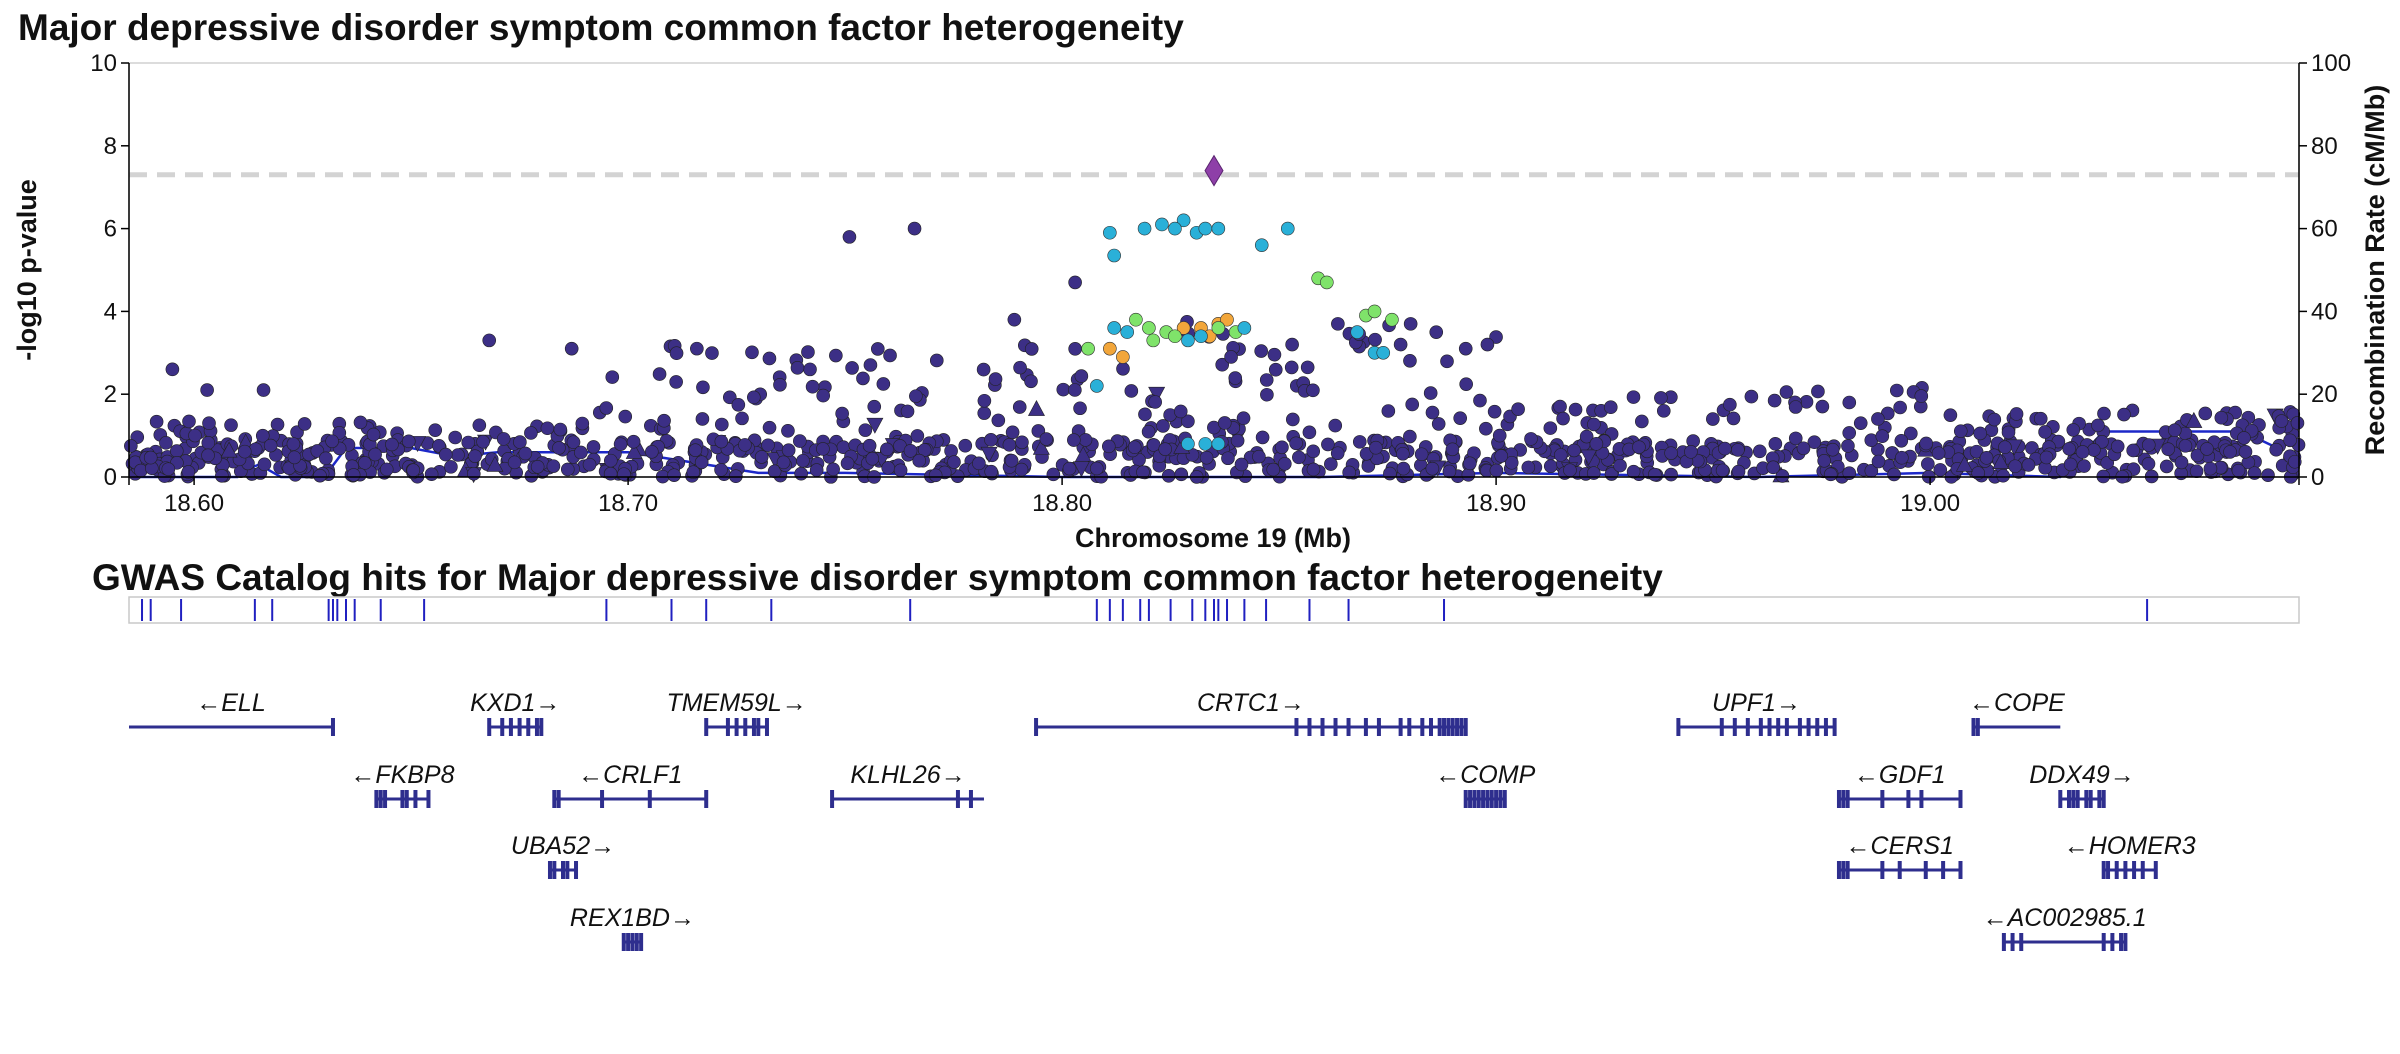  Describe the element at coordinates (1899, 855) in the screenshot. I see `gene-cers1: ←CERS1` at that location.